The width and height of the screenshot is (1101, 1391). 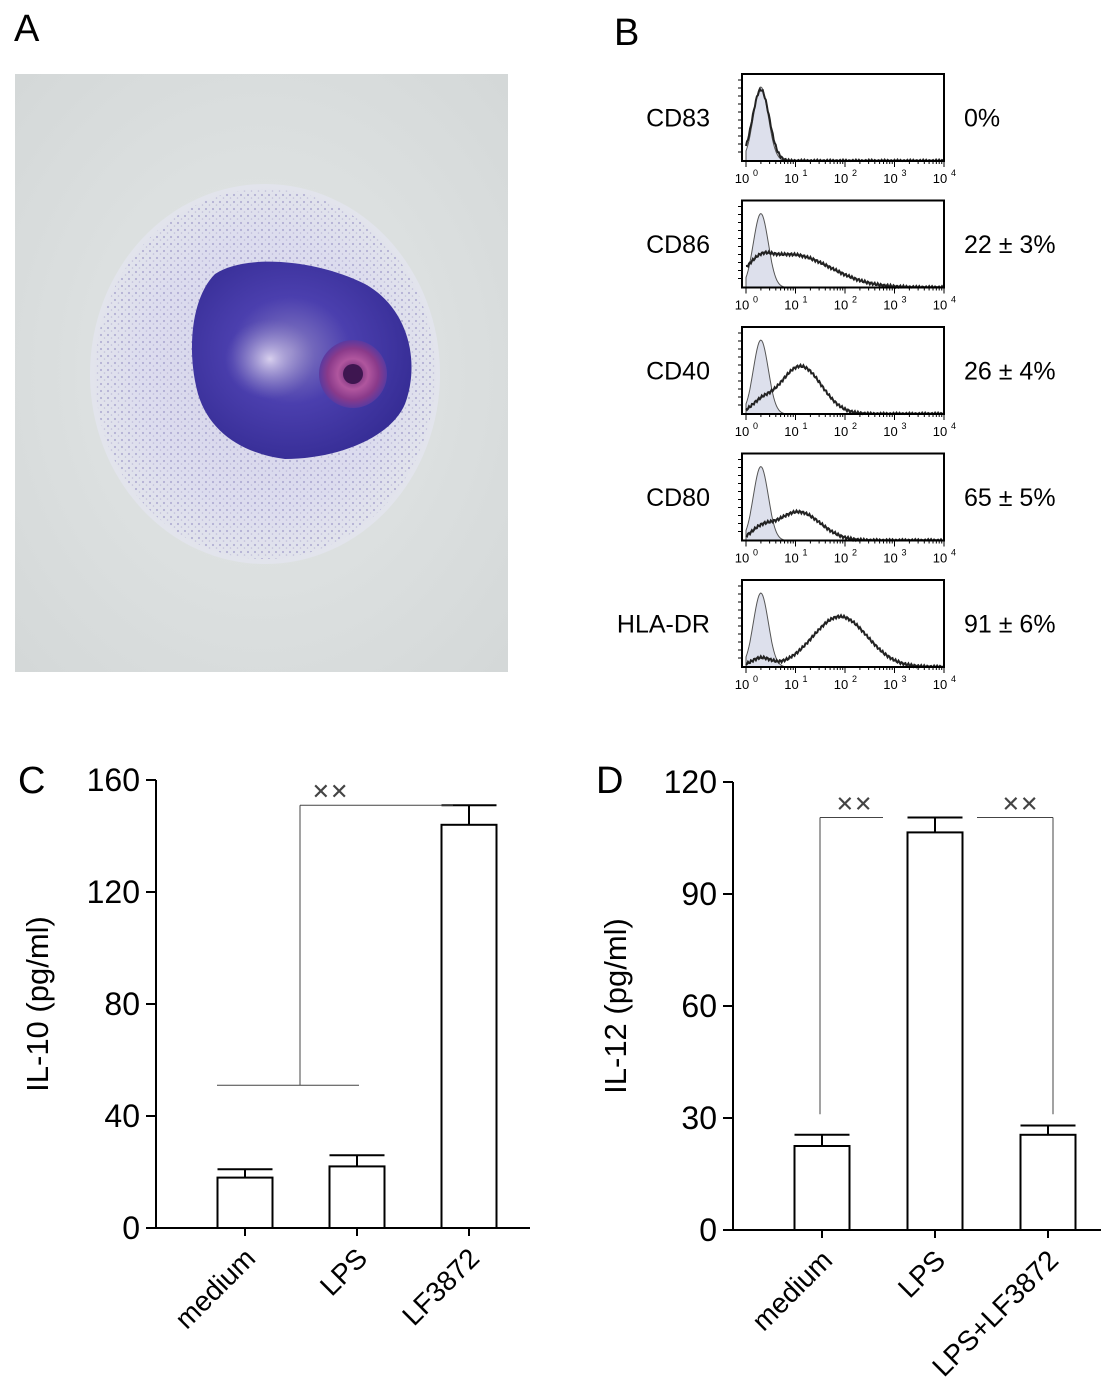 What do you see at coordinates (663, 625) in the screenshot?
I see `marker-label: HLA-DR` at bounding box center [663, 625].